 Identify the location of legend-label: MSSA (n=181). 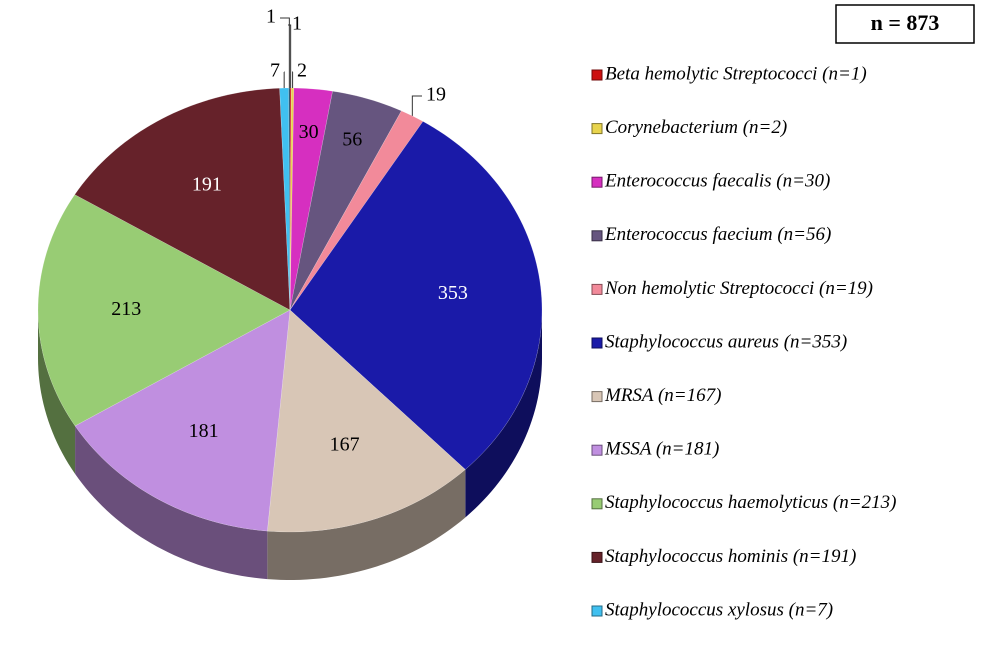
(661, 449).